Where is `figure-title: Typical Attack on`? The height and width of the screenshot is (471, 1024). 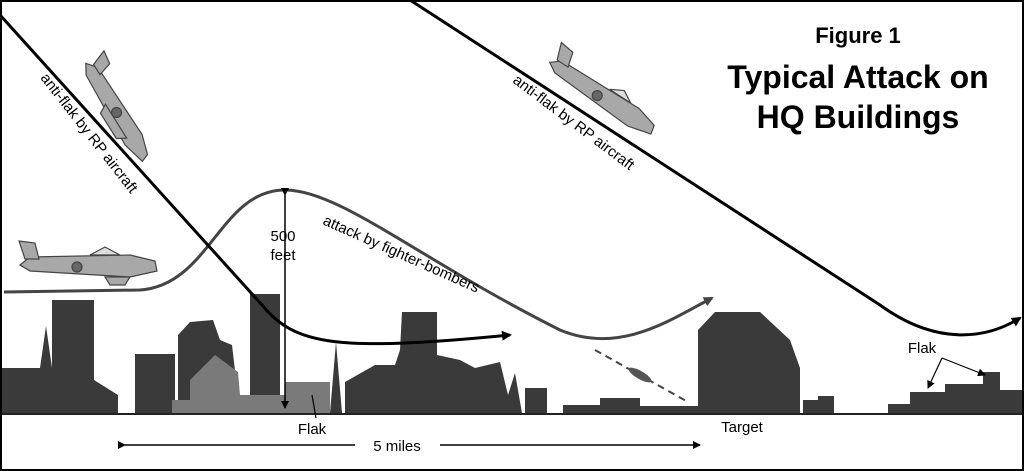
figure-title: Typical Attack on is located at coordinates (857, 77).